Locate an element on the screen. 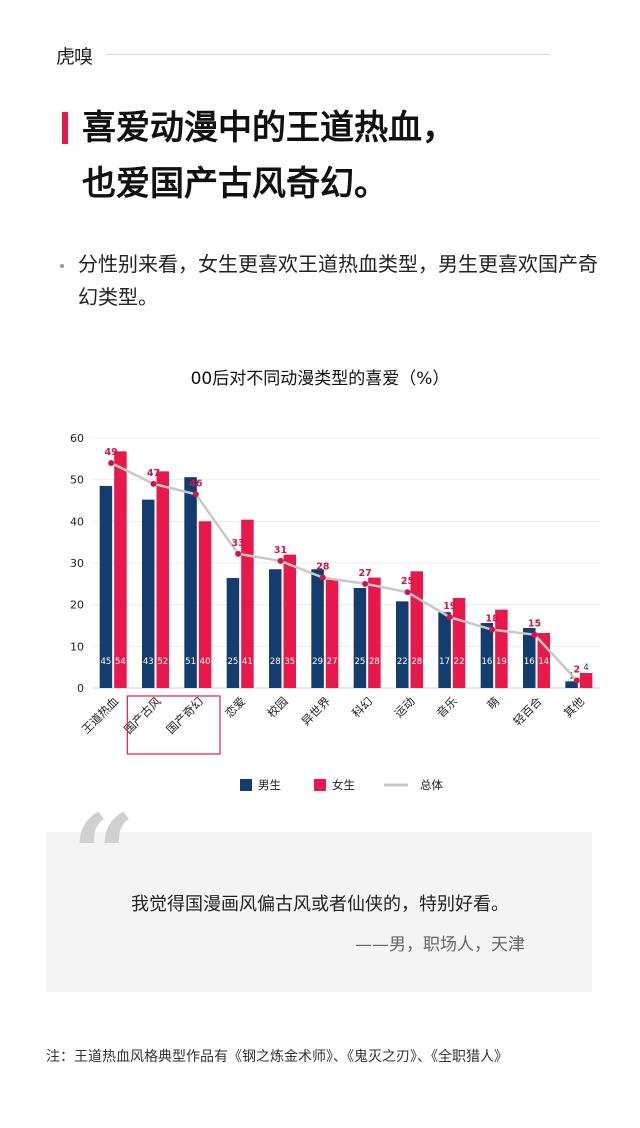 The height and width of the screenshot is (1128, 640). legend-label-total: 总体 is located at coordinates (431, 785).